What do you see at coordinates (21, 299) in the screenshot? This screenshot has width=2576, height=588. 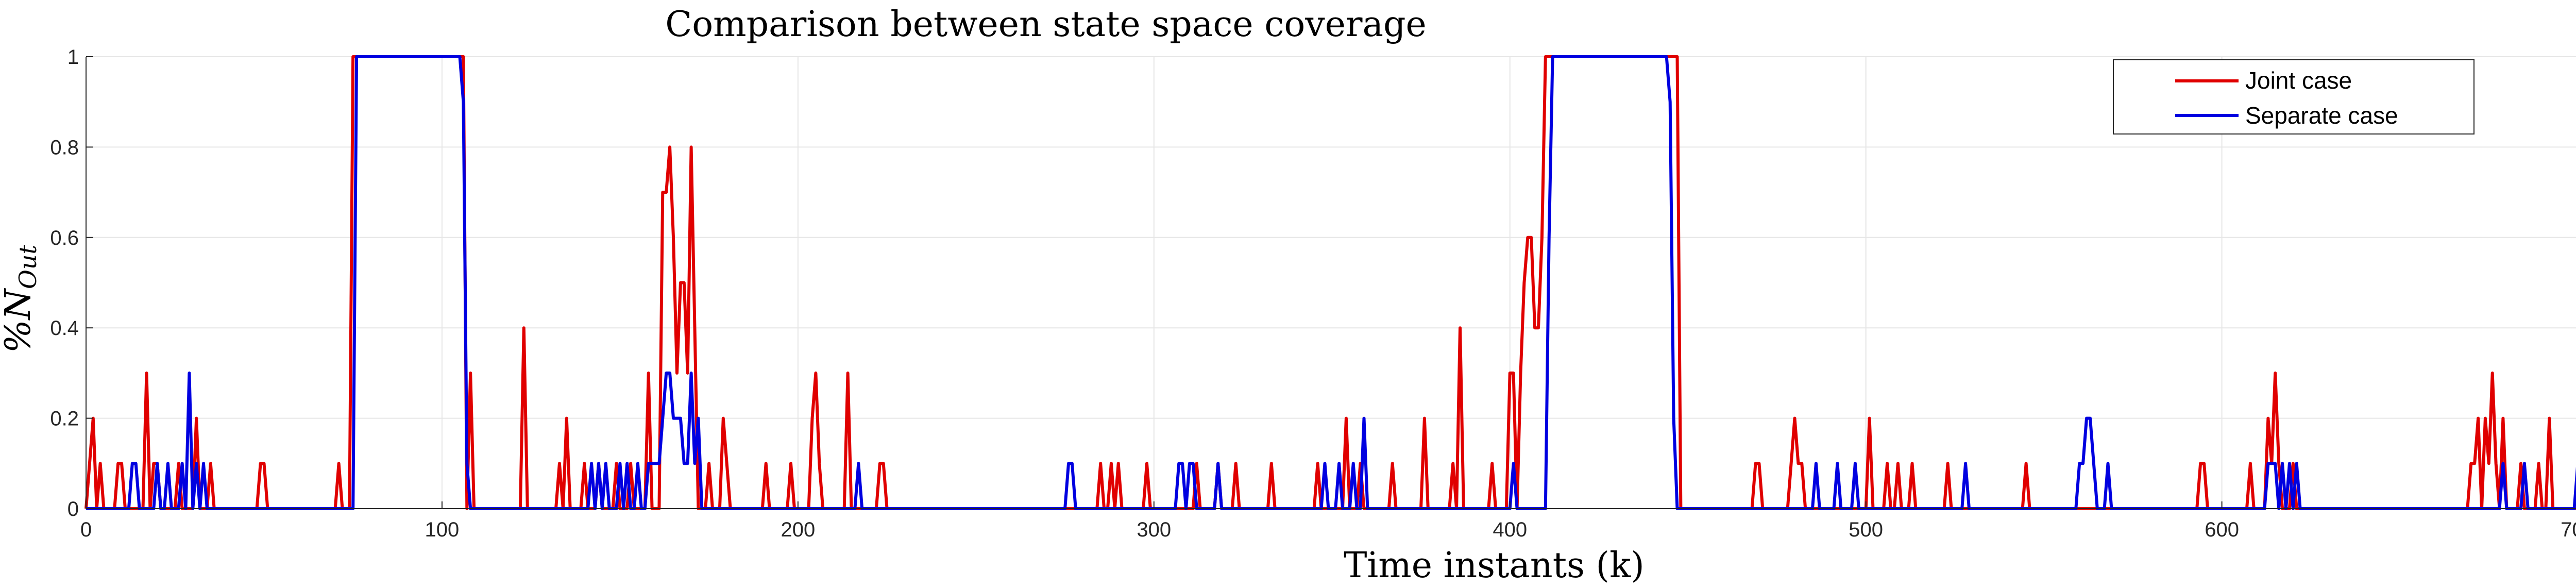 I see `y-axis-label: %NOut` at bounding box center [21, 299].